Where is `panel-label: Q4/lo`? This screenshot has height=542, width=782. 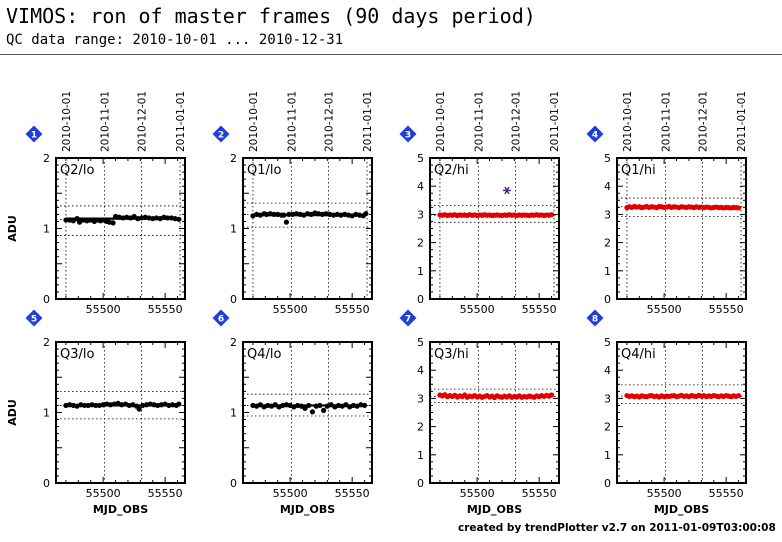 panel-label: Q4/lo is located at coordinates (264, 354).